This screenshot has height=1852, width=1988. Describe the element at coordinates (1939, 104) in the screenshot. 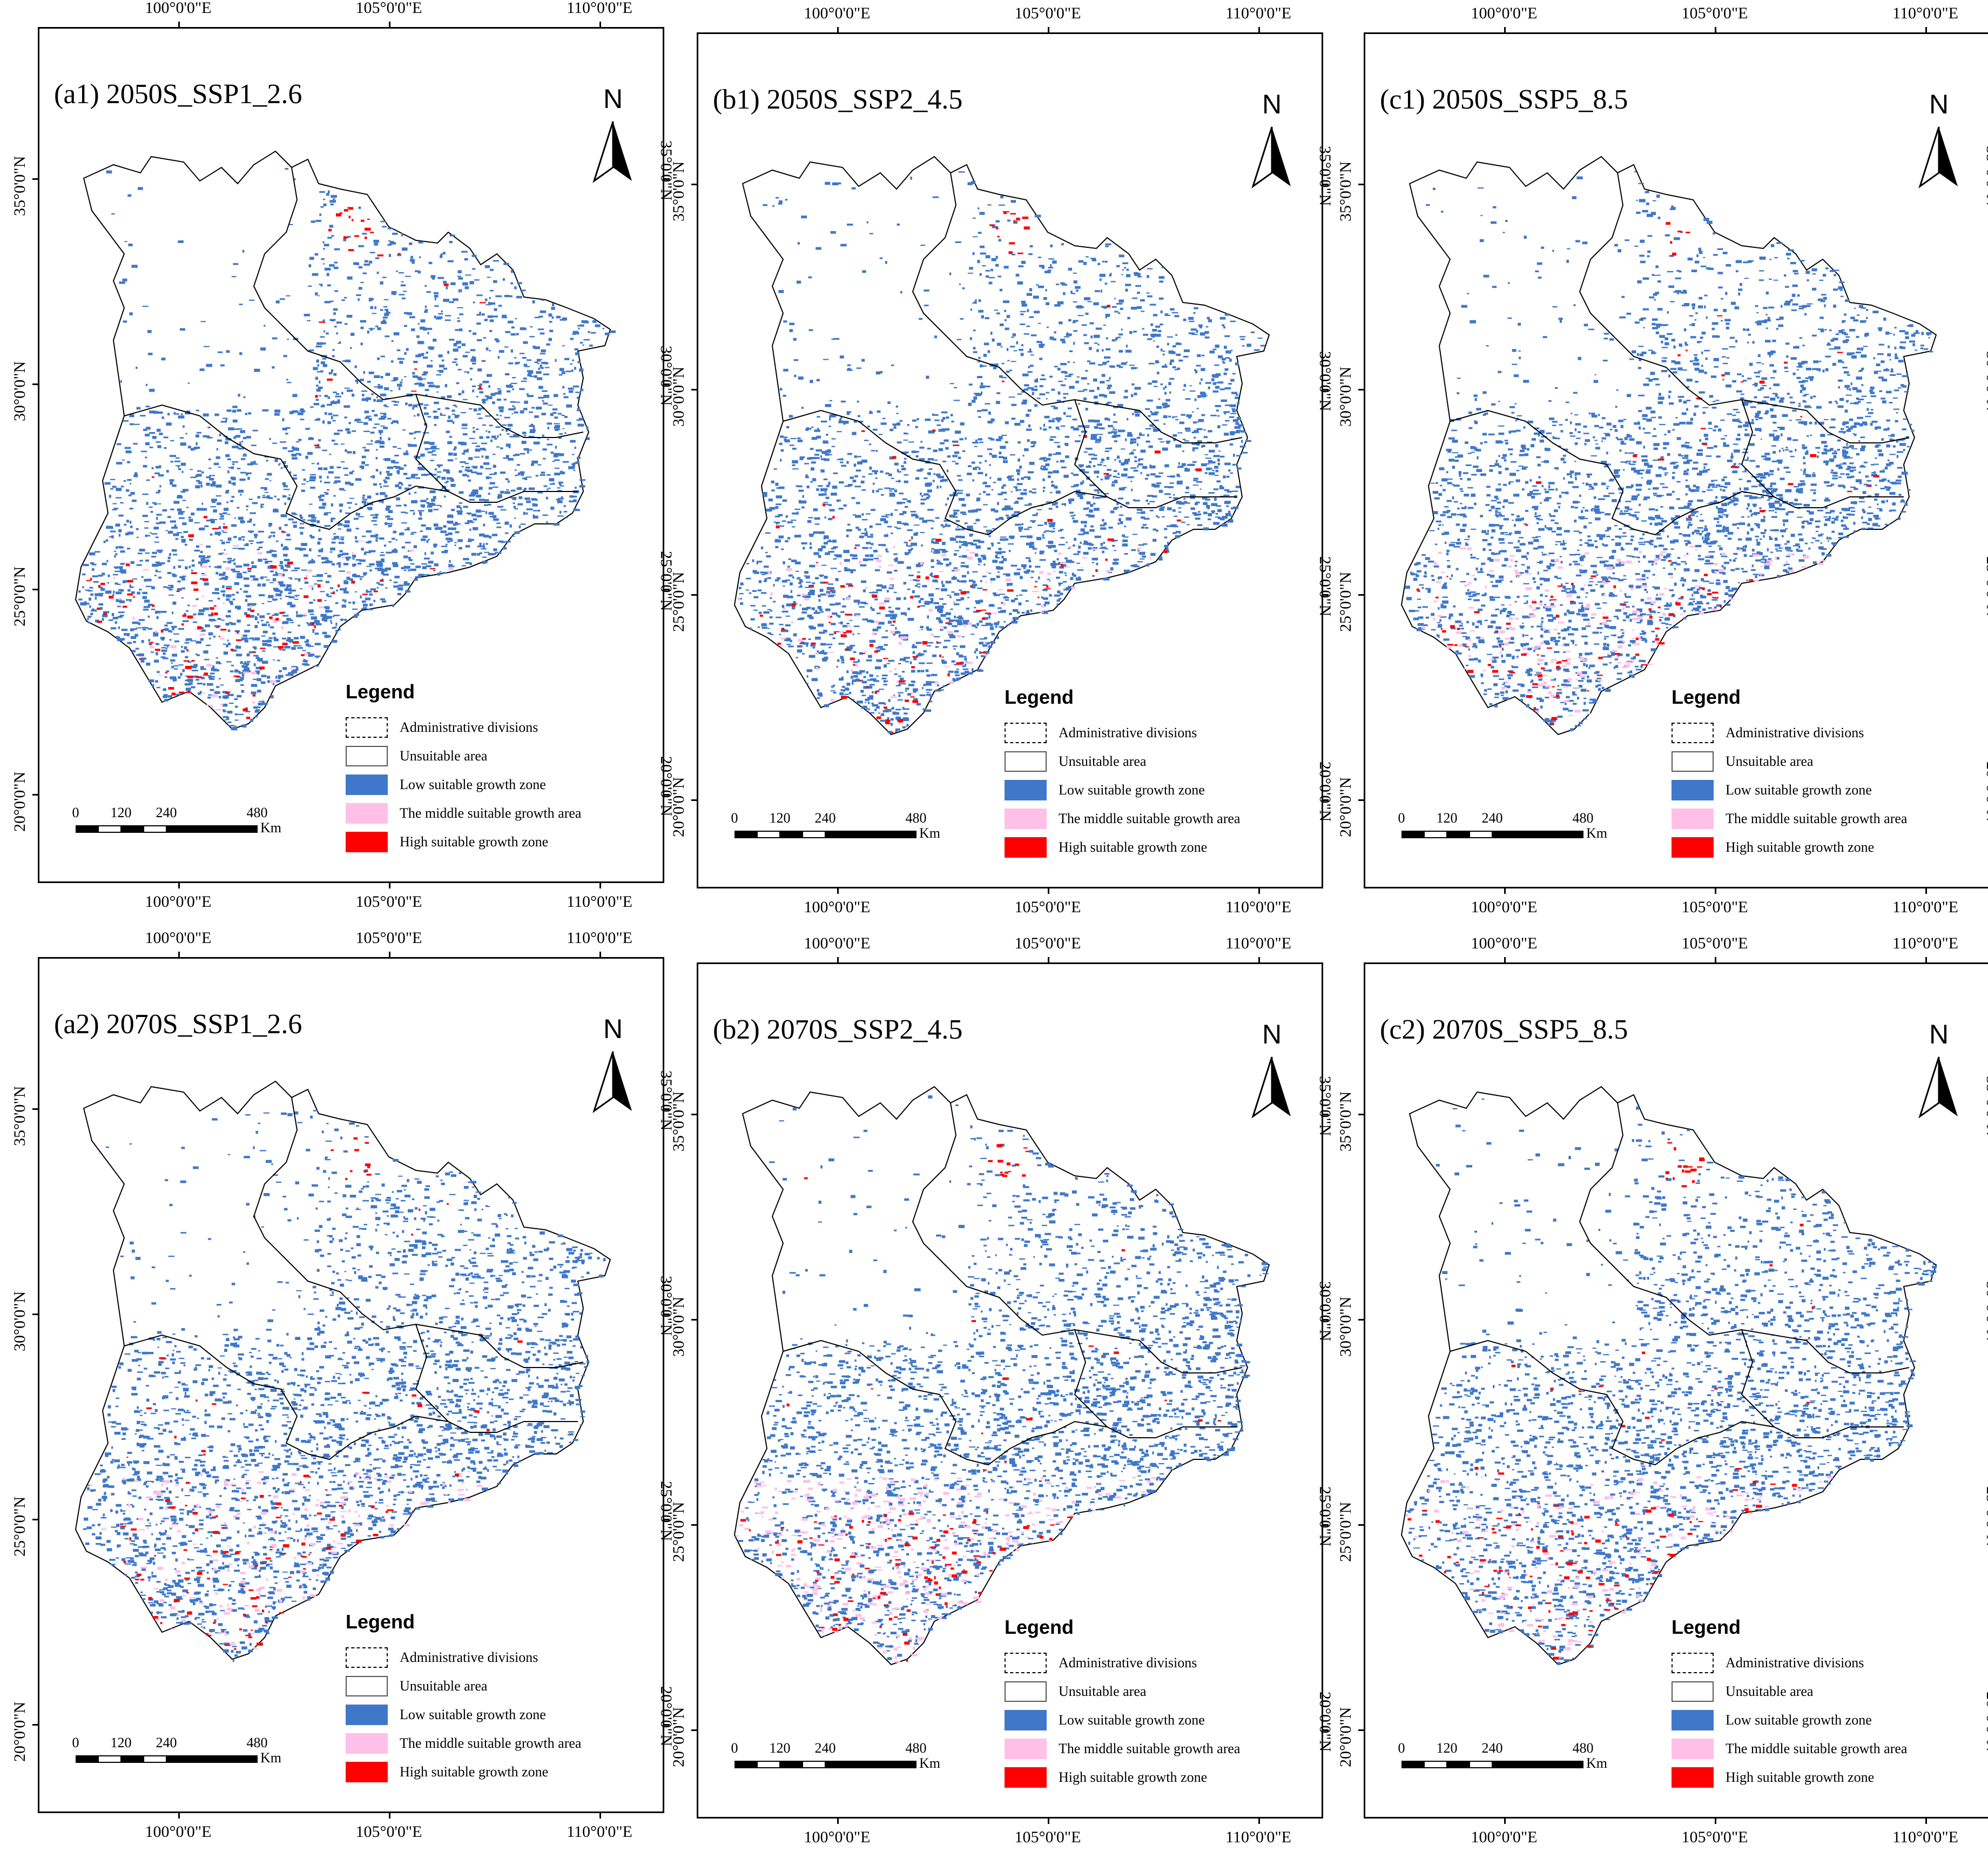

I see `north-label: N` at that location.